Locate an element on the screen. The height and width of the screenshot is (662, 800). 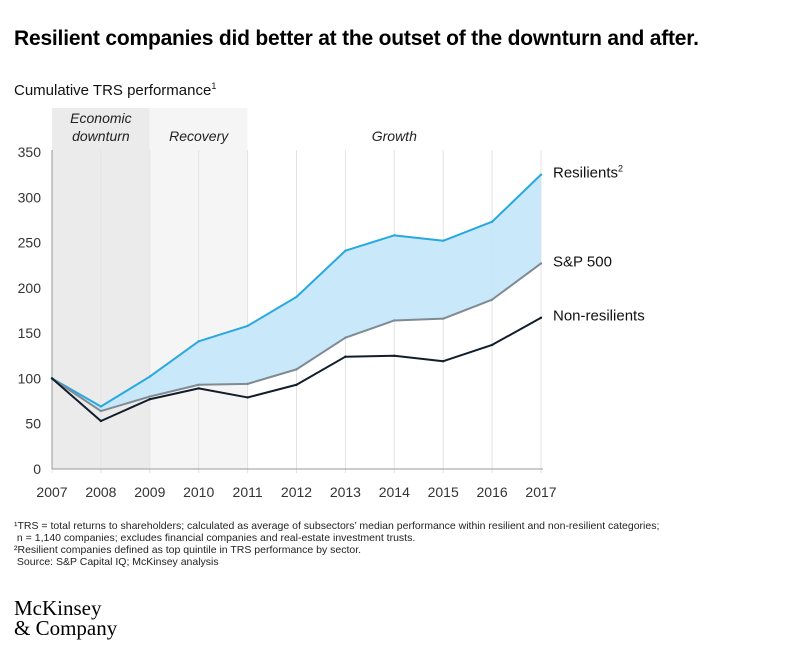
x-tick-label: 2010 is located at coordinates (198, 492).